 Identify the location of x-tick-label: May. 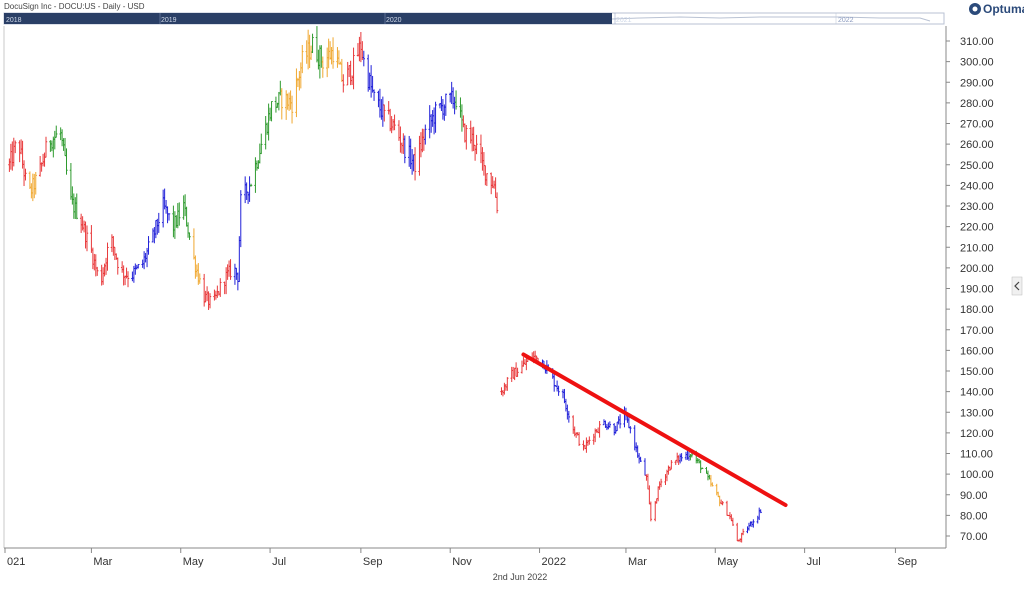
(193, 562).